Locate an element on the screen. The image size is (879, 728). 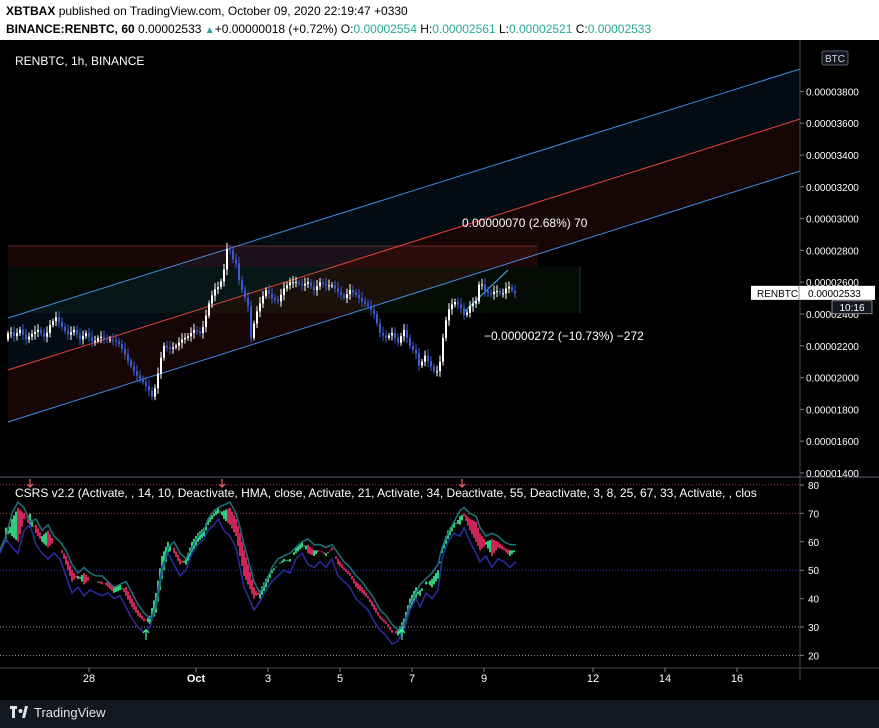
up-triangle-icon: ▲ is located at coordinates (209, 30).